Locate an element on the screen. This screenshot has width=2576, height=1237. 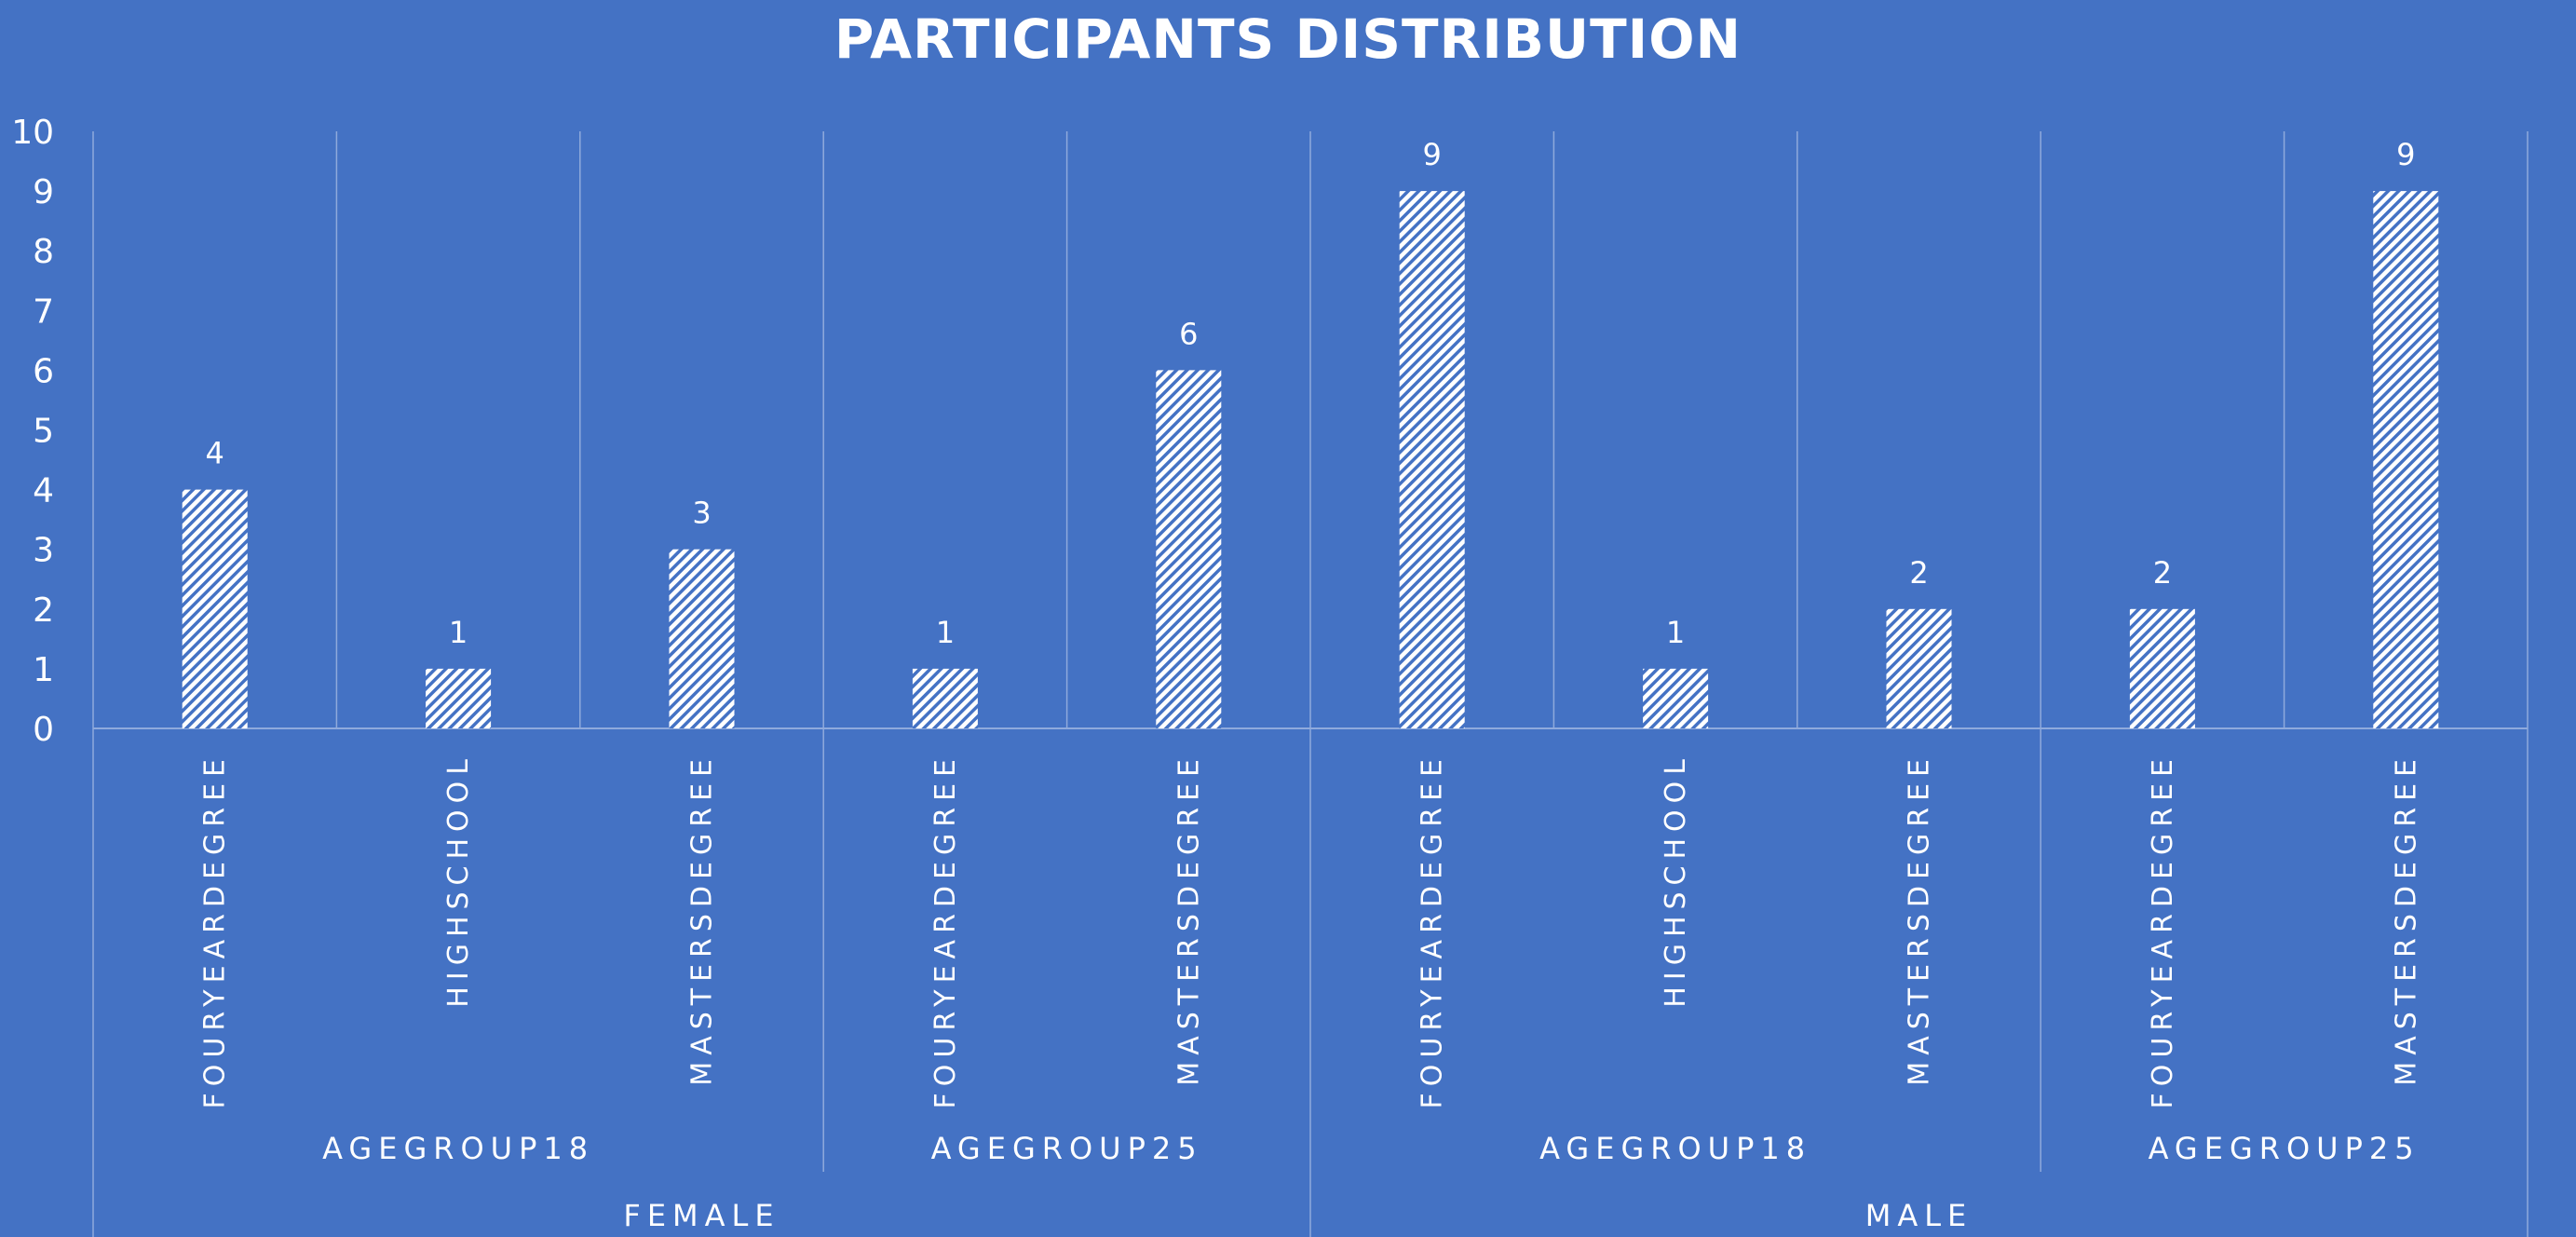
y-tick-label: 4 is located at coordinates (43, 491).